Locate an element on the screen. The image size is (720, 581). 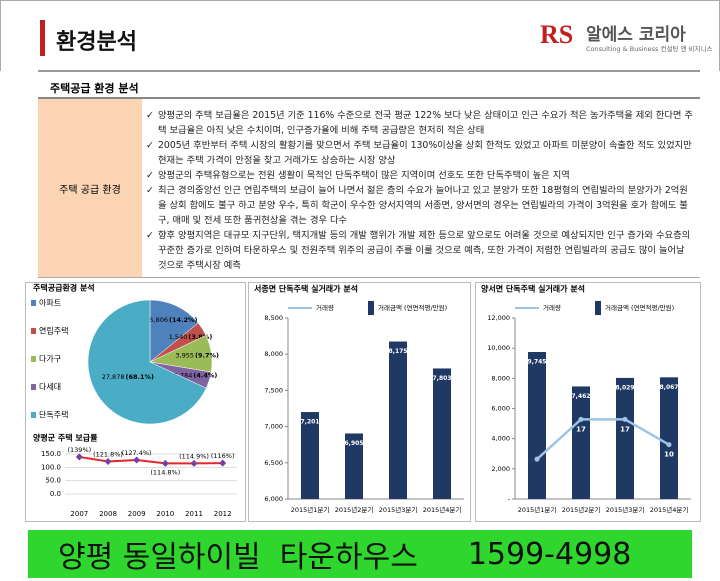
value-label: 5,806 is located at coordinates (158, 320).